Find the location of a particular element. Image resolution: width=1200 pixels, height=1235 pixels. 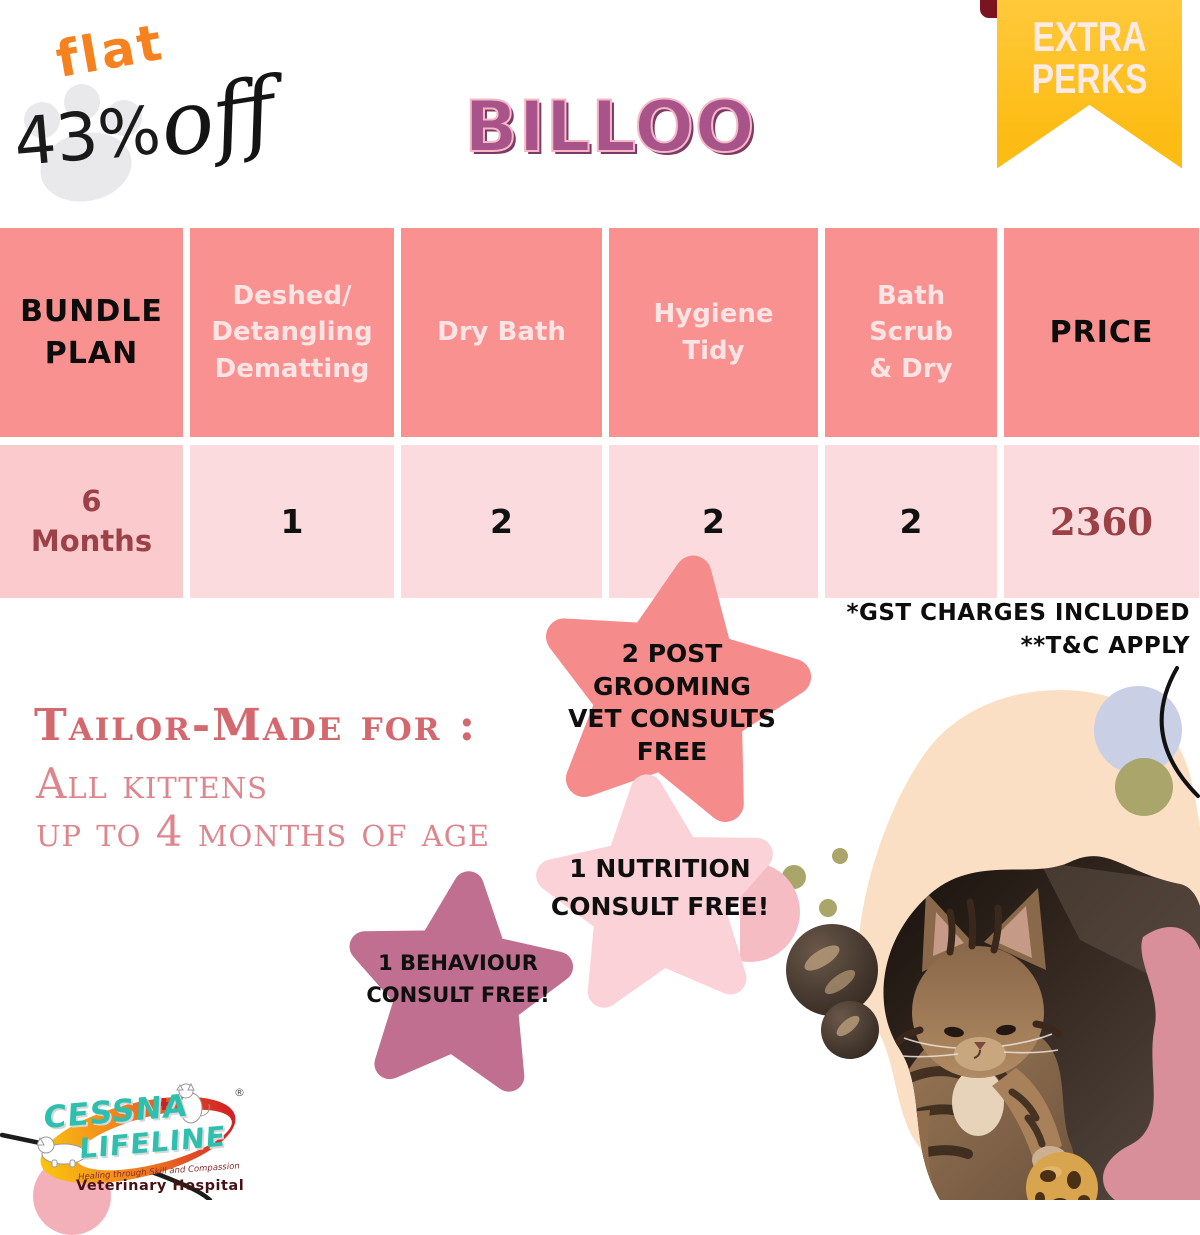

header-deshed: Deshed/ Detangling Dematting is located at coordinates (292, 332).